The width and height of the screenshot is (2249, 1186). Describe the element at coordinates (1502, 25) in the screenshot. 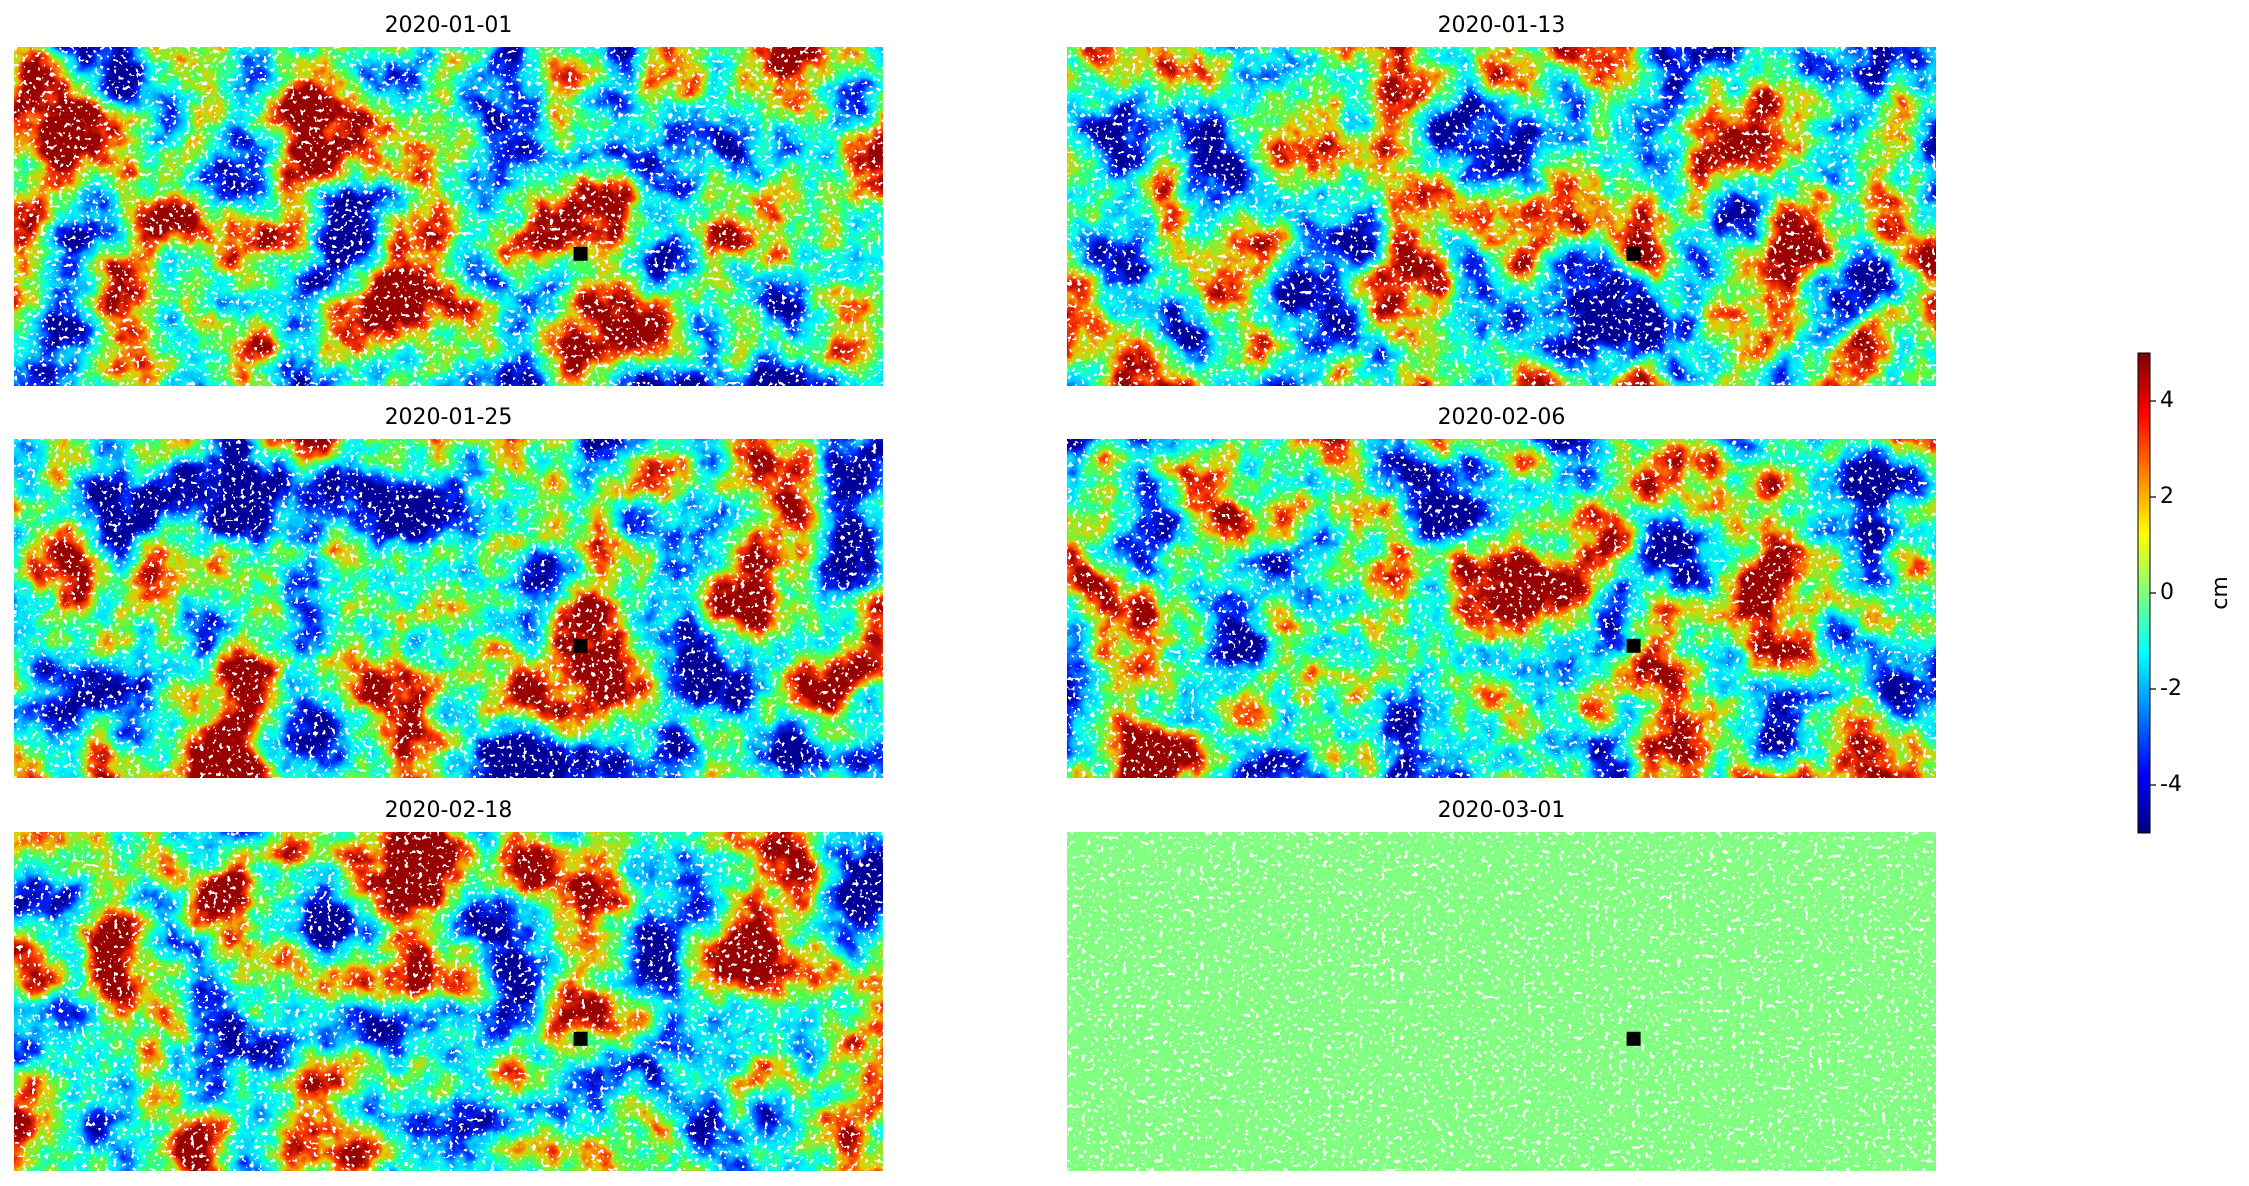

I see `panel-title: 2020-01-13` at that location.